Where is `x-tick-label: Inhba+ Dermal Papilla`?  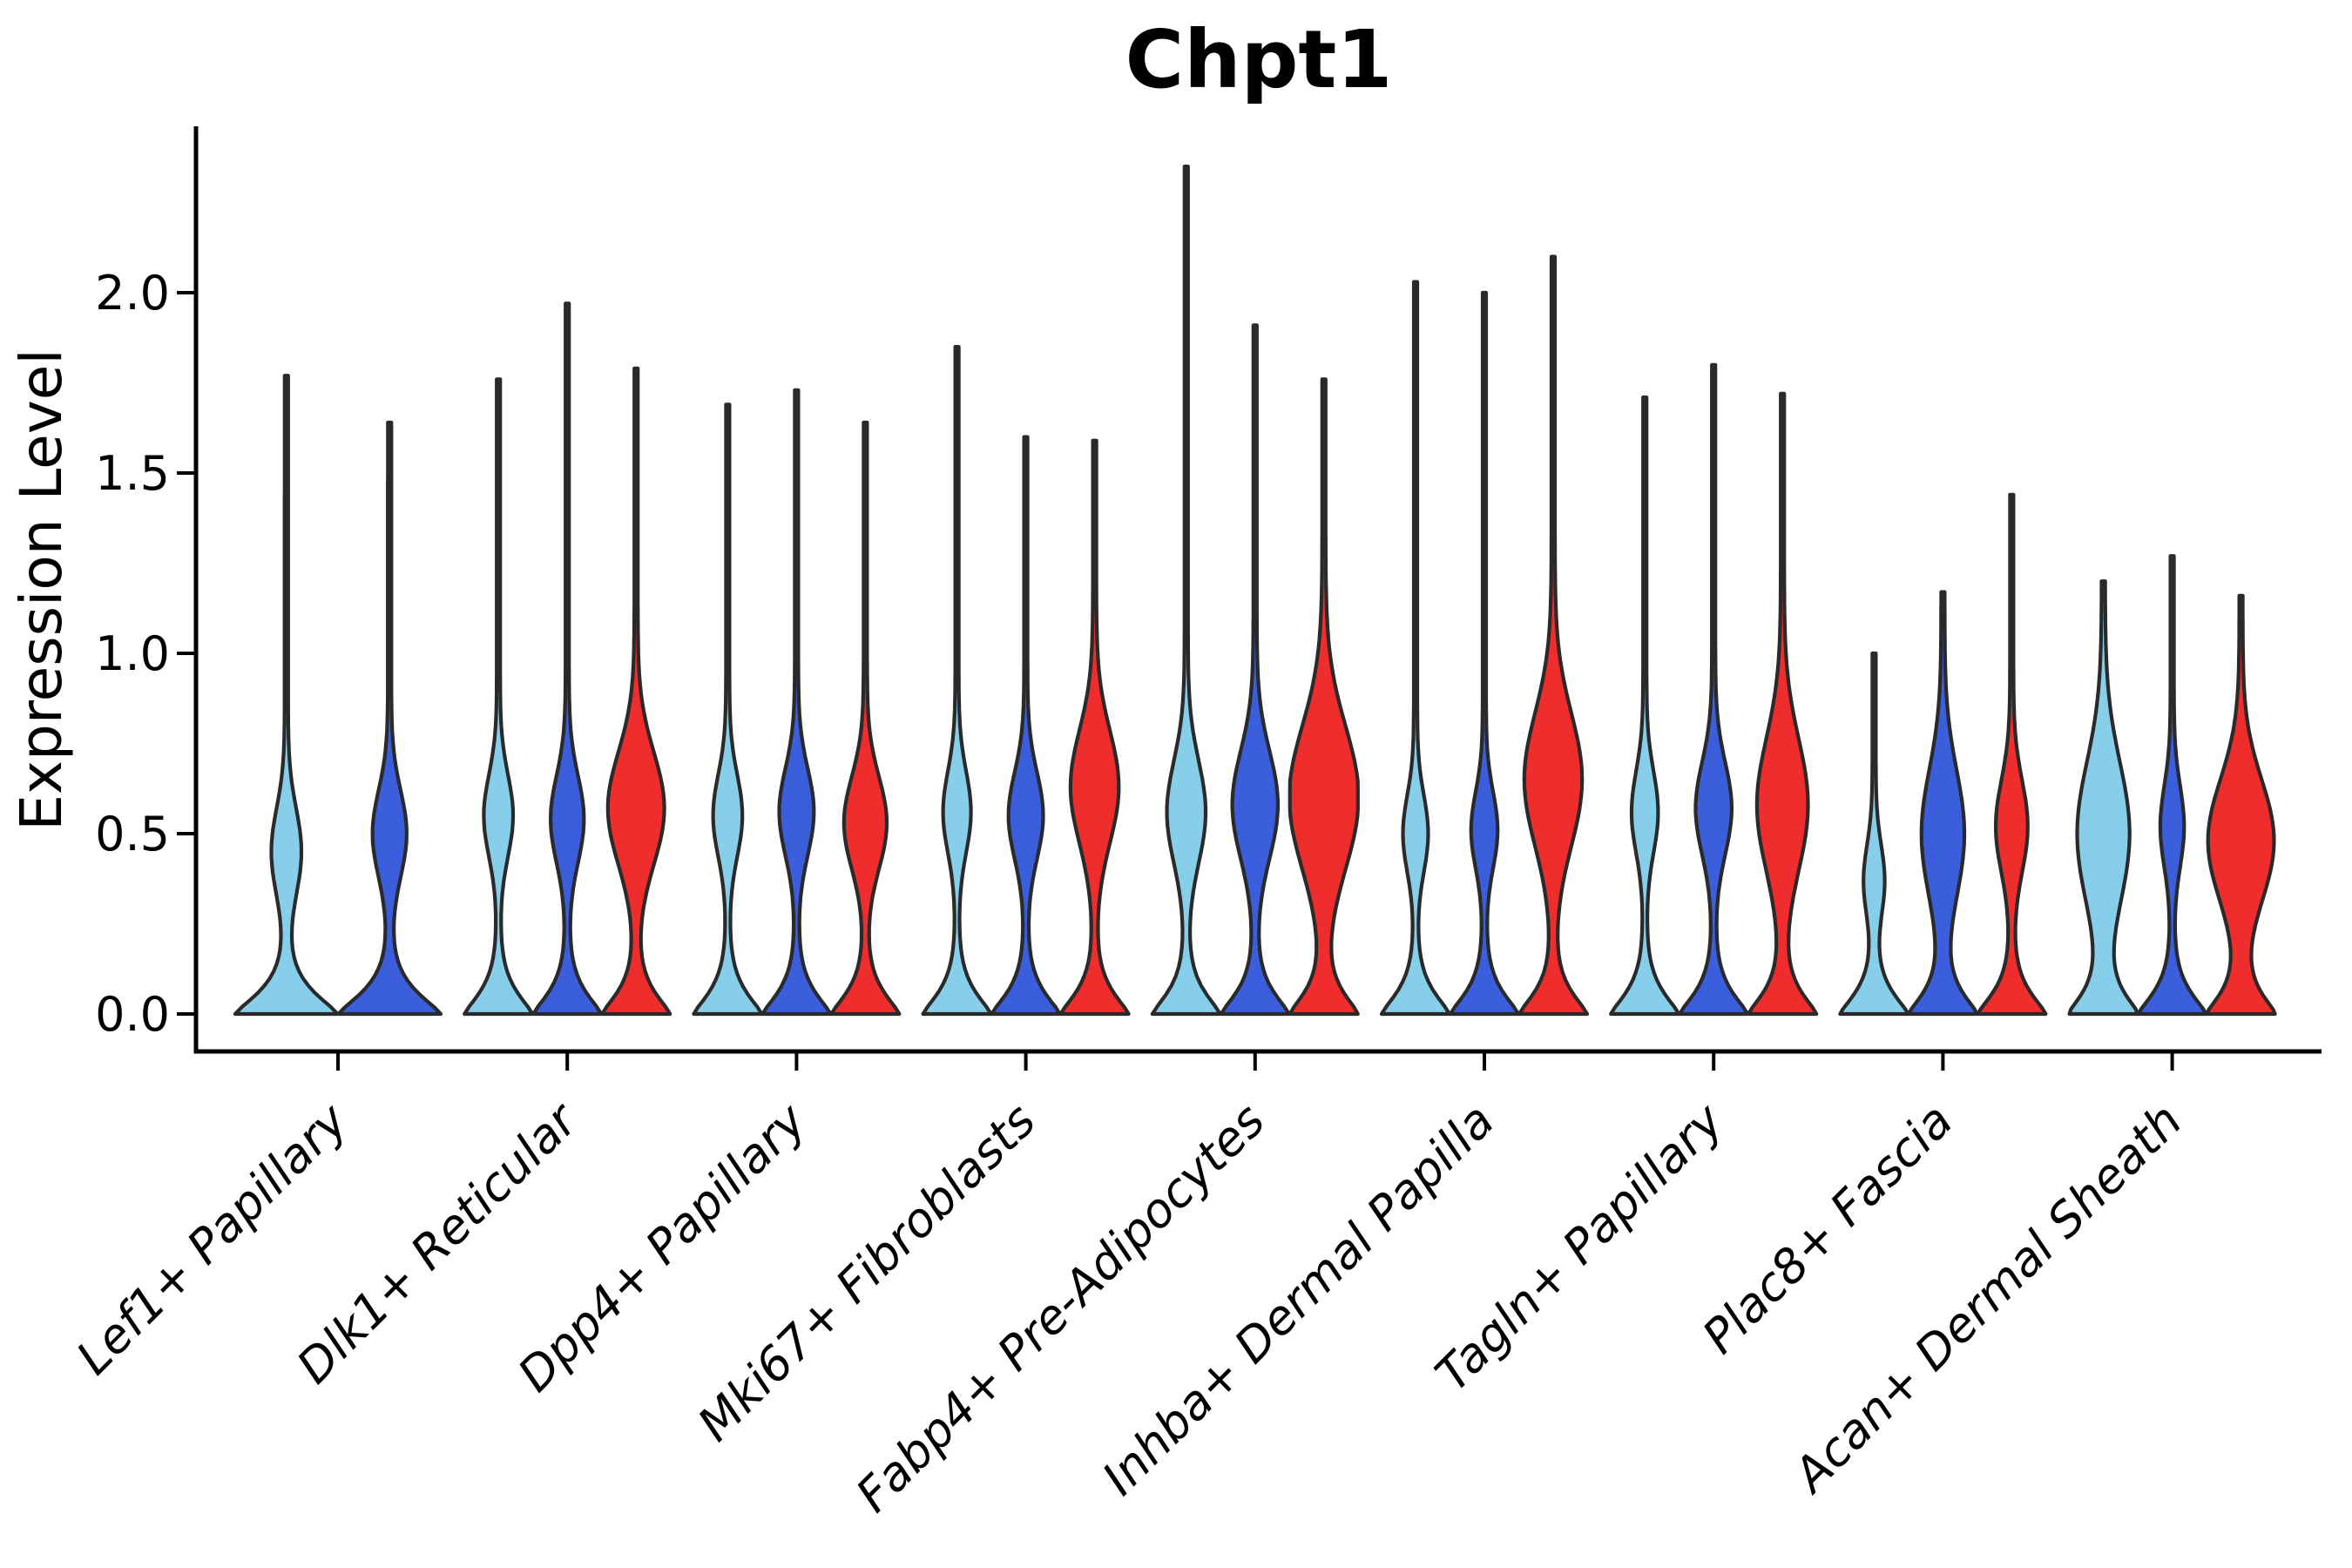
x-tick-label: Inhba+ Dermal Papilla is located at coordinates (1298, 1300).